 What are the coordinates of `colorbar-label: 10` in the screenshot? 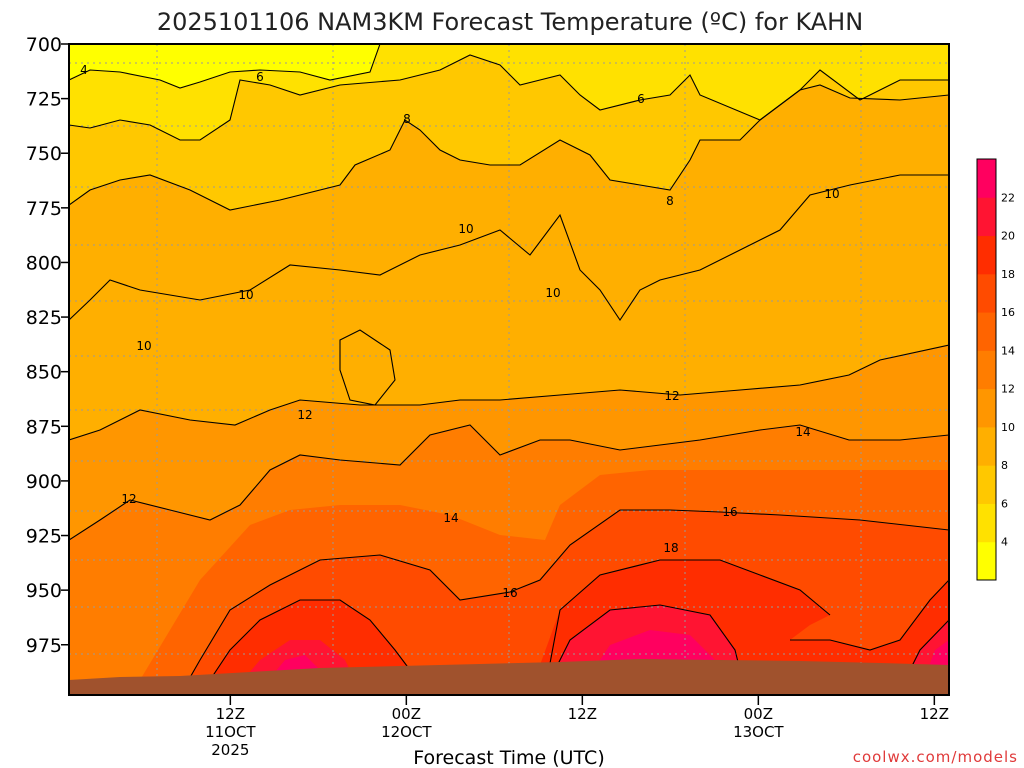 It's located at (1008, 427).